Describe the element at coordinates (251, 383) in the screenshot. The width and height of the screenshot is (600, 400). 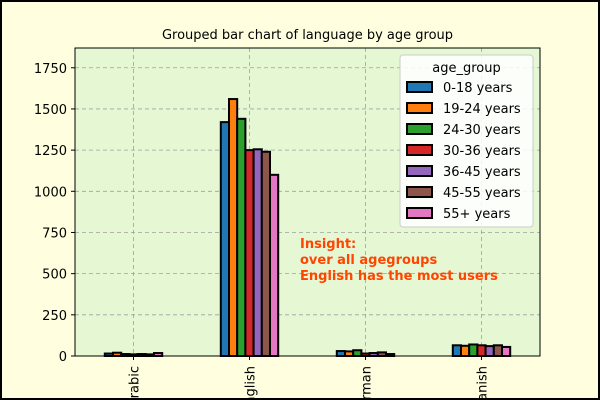
I see `x-tick-label: English` at that location.